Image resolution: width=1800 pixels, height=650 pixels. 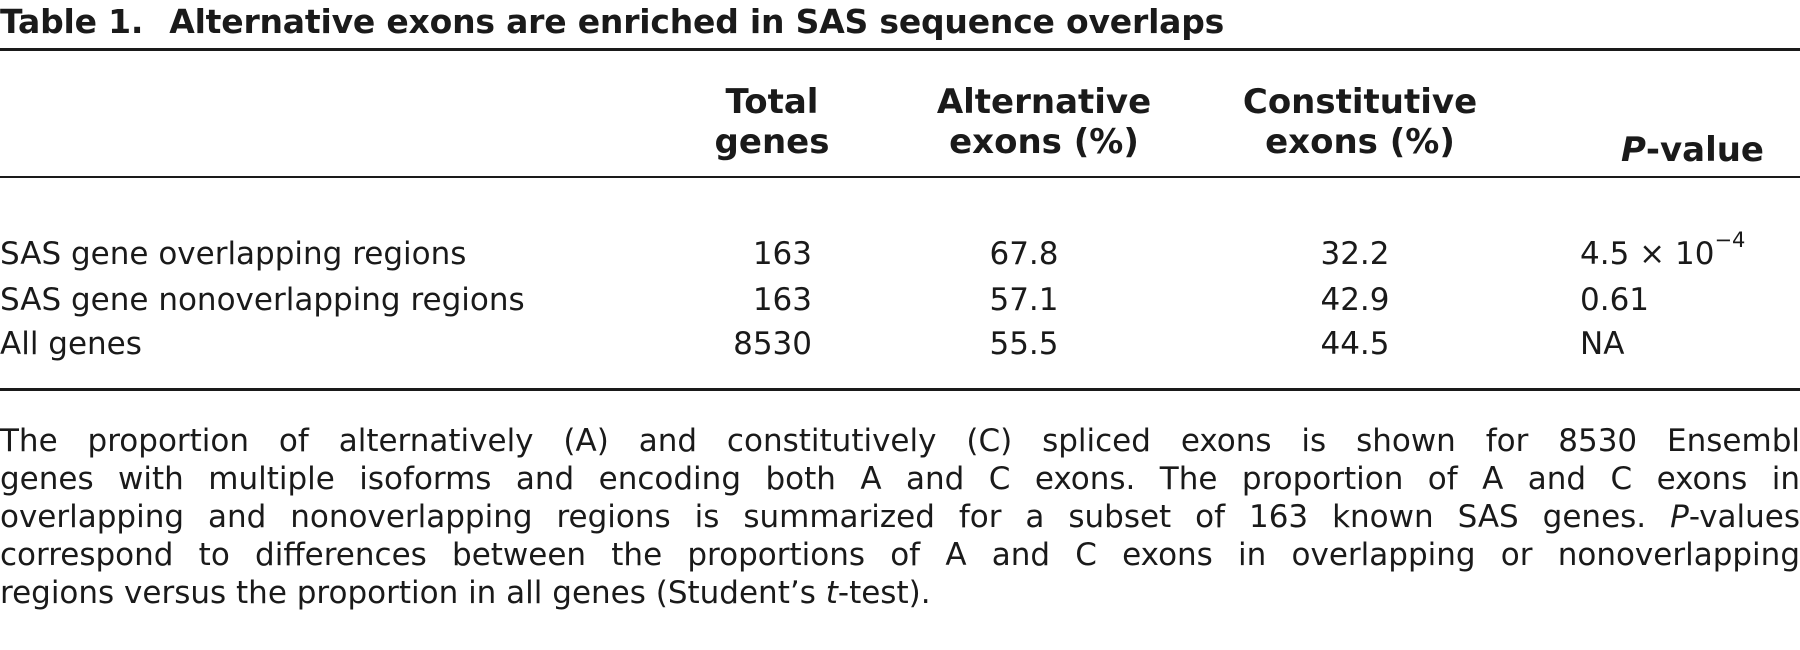 I want to click on footnote-text: -values, so click(x=1744, y=517).